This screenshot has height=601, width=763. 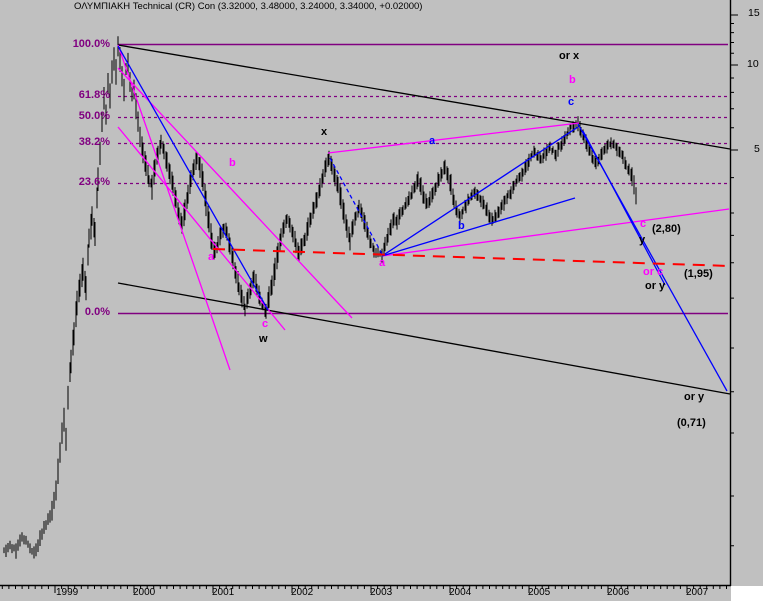 I want to click on magenta-decline-fan-steep, so click(x=174, y=207).